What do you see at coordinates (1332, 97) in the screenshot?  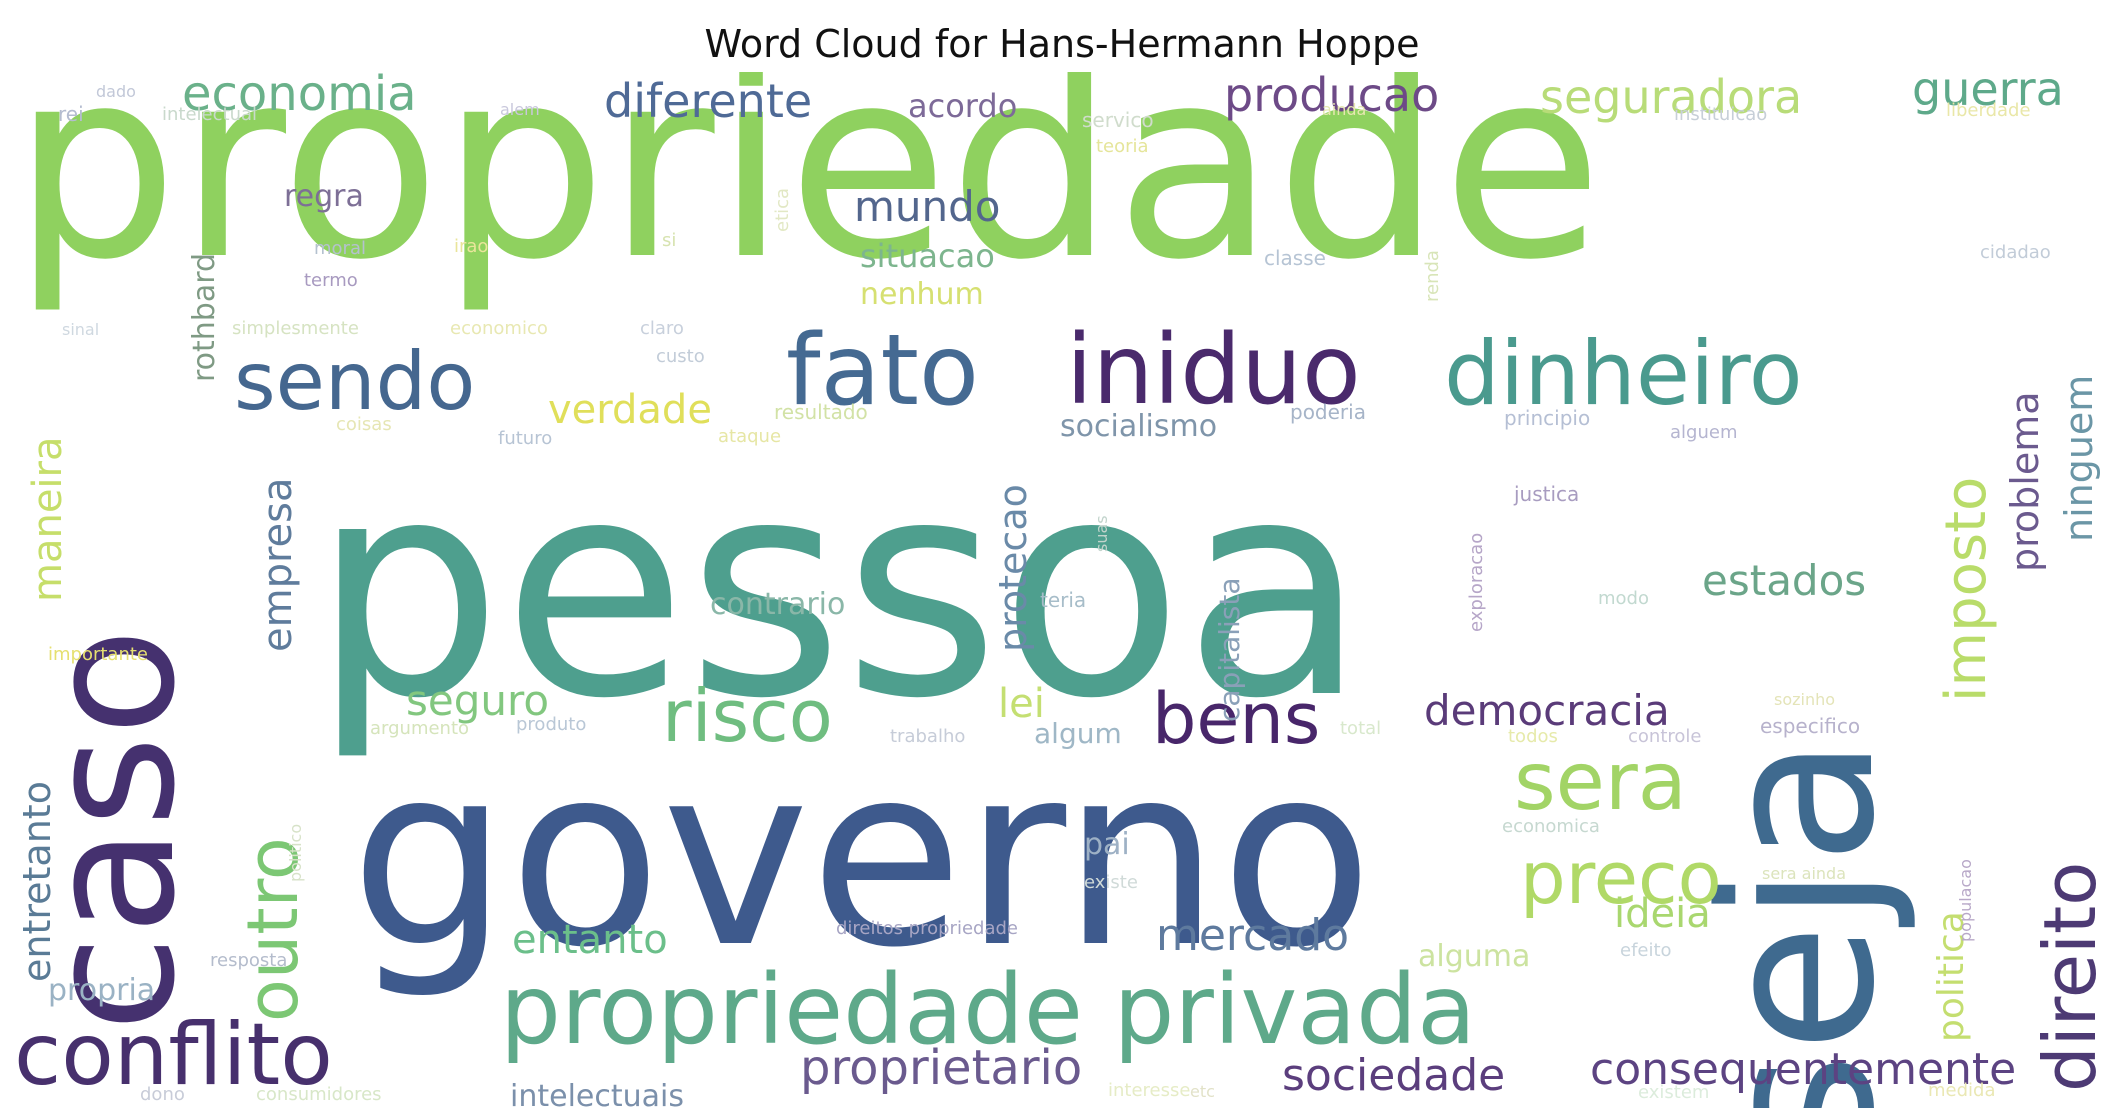 I see `word: producao` at bounding box center [1332, 97].